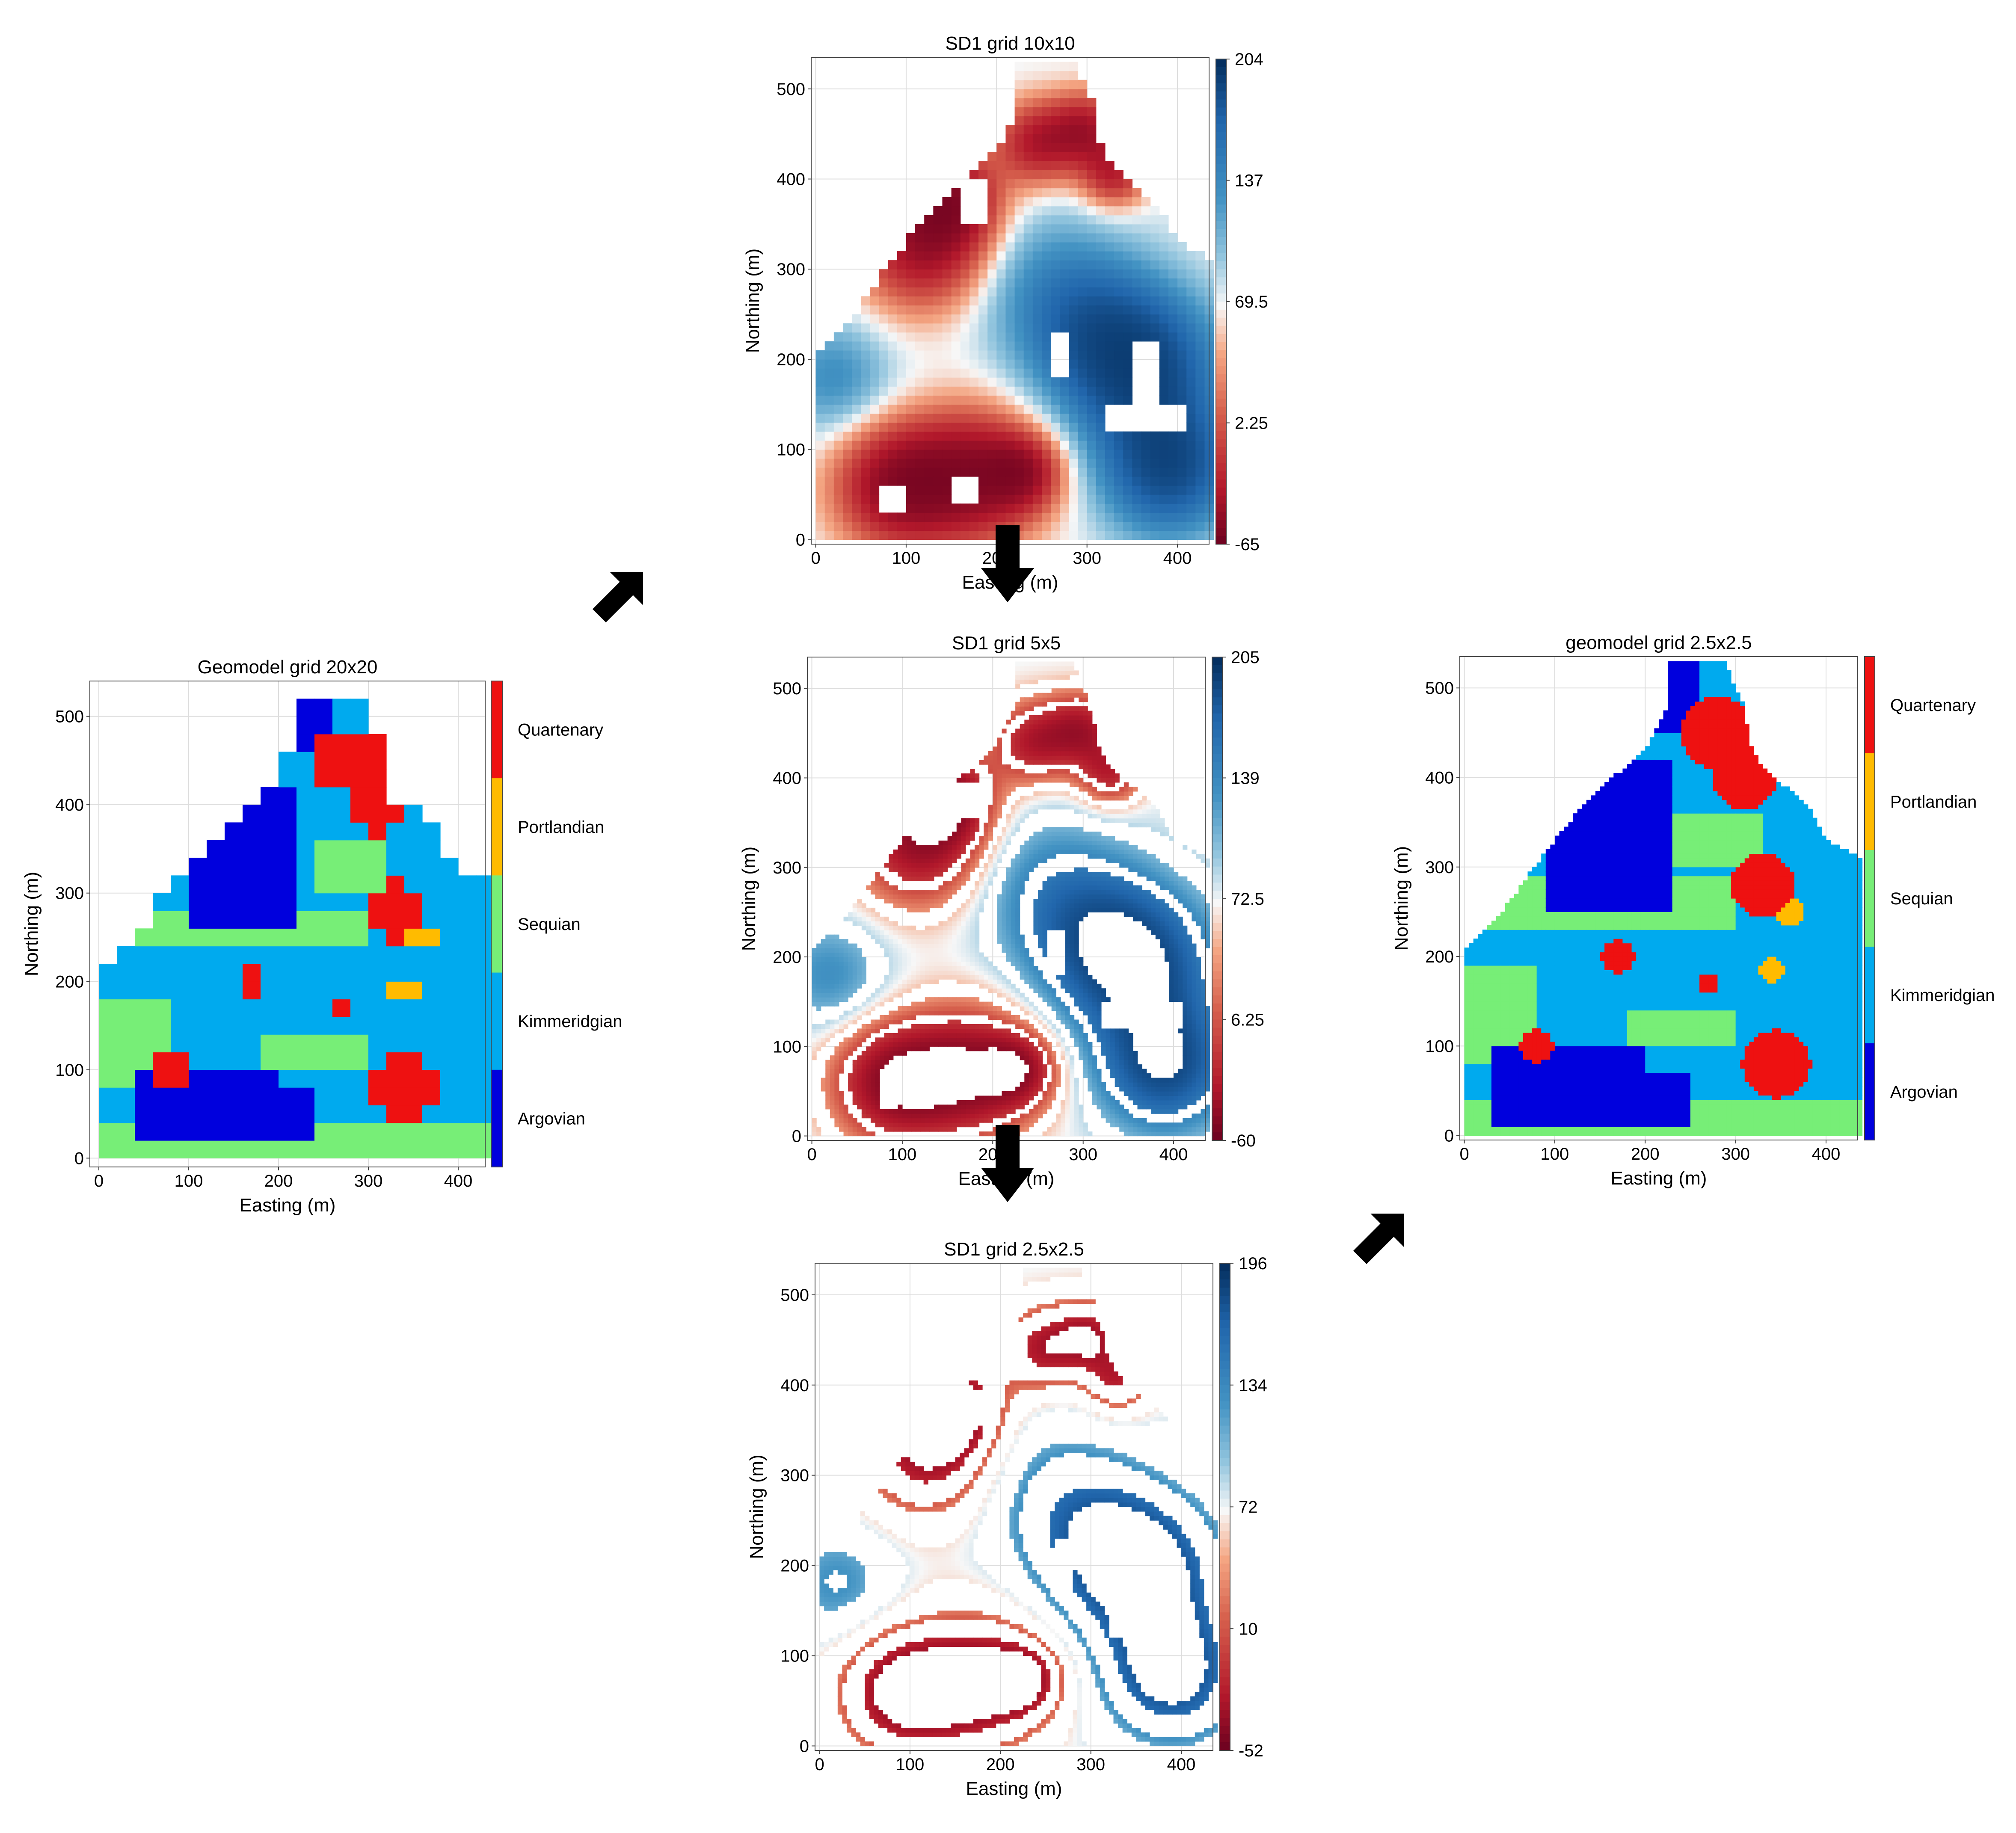  Describe the element at coordinates (69, 981) in the screenshot. I see `y-tick-label: 200` at that location.